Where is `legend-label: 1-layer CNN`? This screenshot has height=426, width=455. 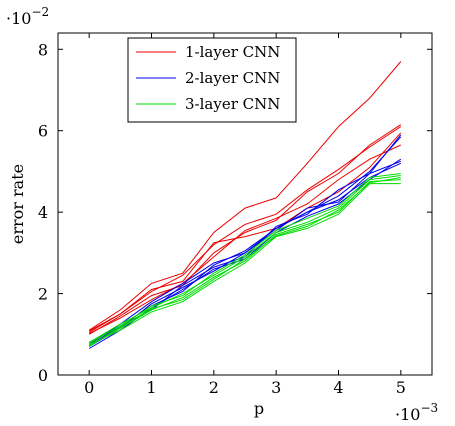 legend-label: 1-layer CNN is located at coordinates (232, 52).